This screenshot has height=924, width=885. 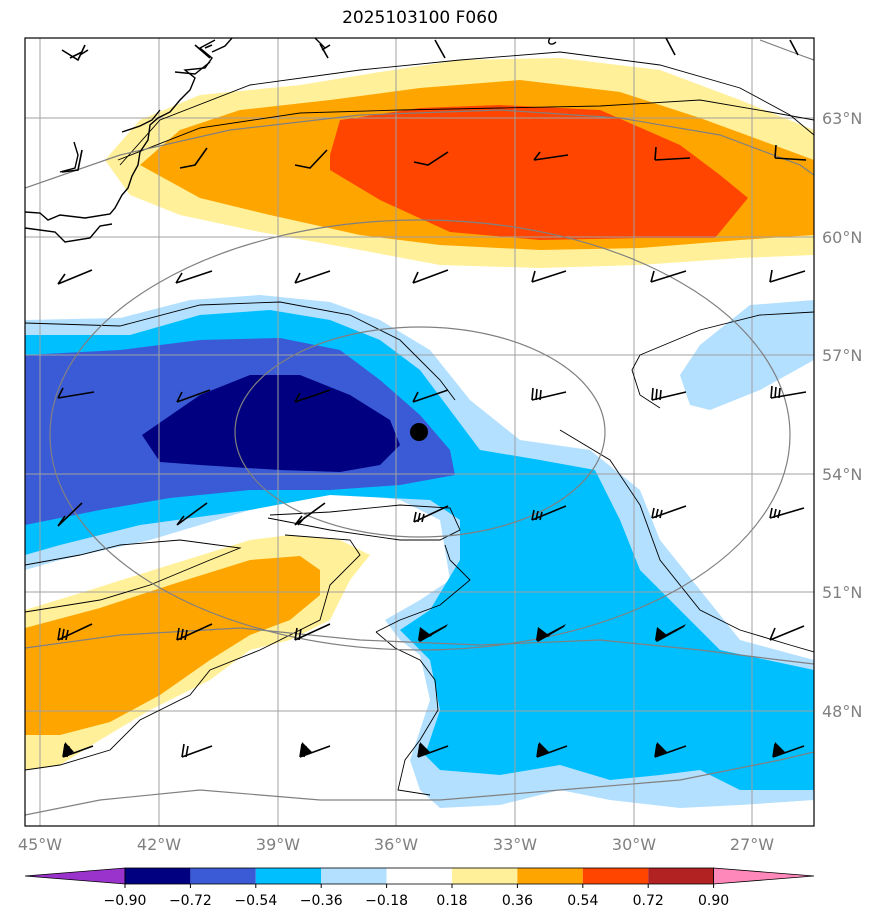 What do you see at coordinates (713, 901) in the screenshot?
I see `colorbar-tick-label: 0.90` at bounding box center [713, 901].